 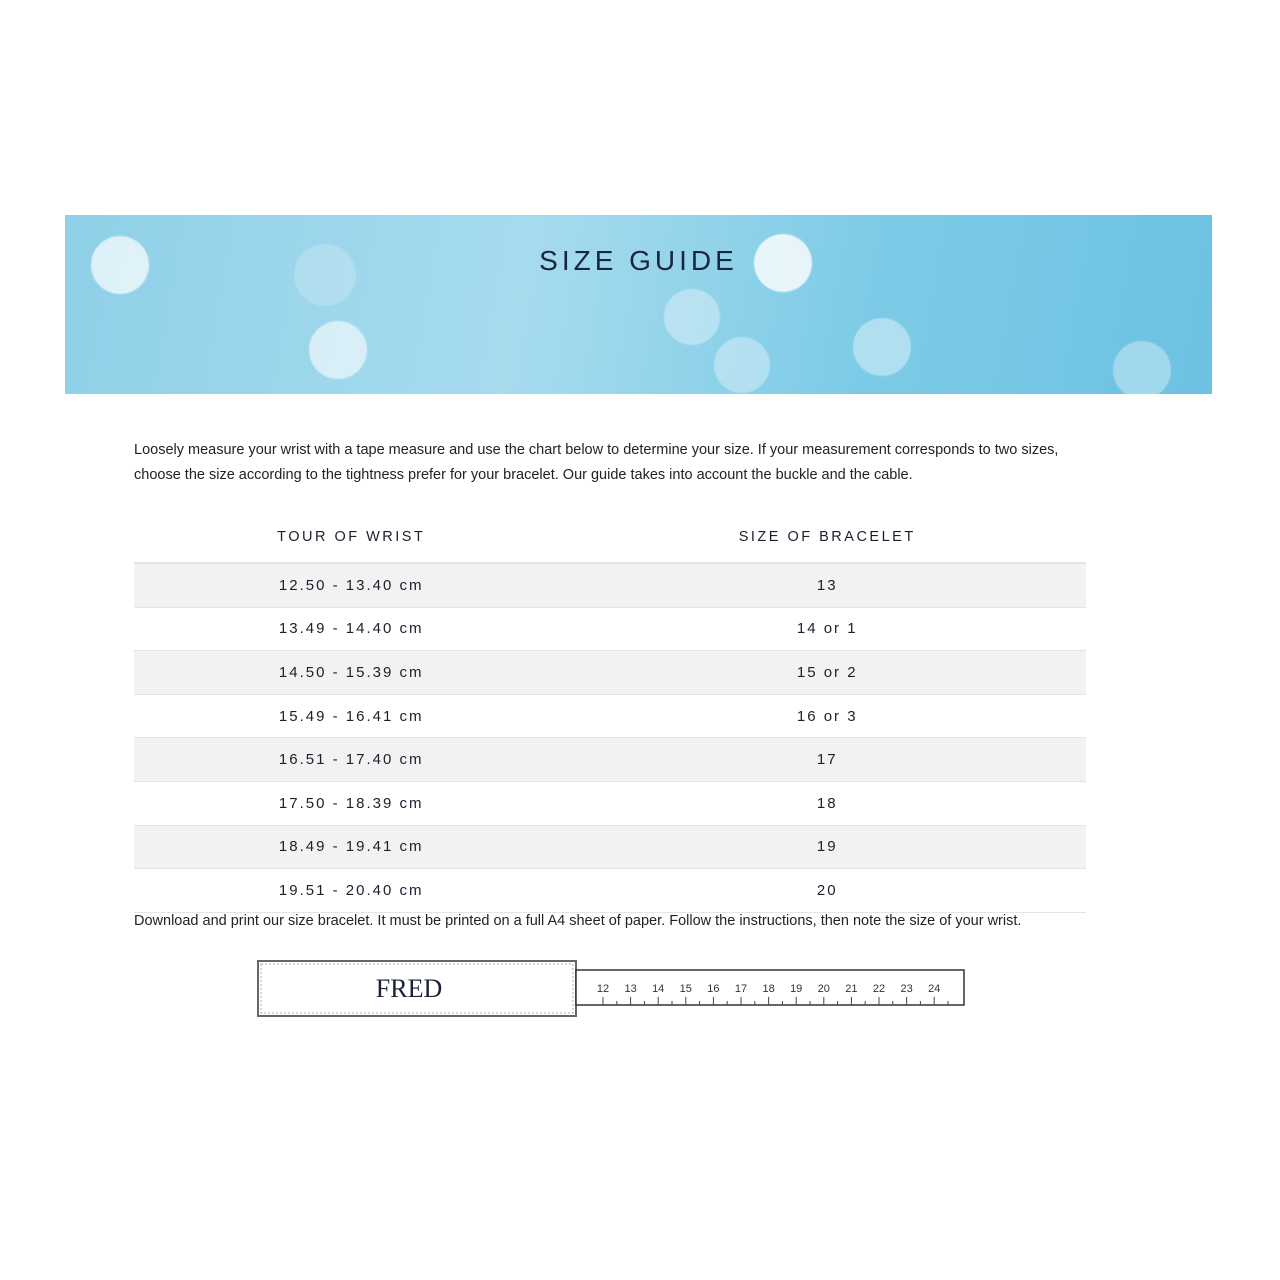 I want to click on table-row: 18.49 - 19.41 cm 19, so click(x=610, y=847).